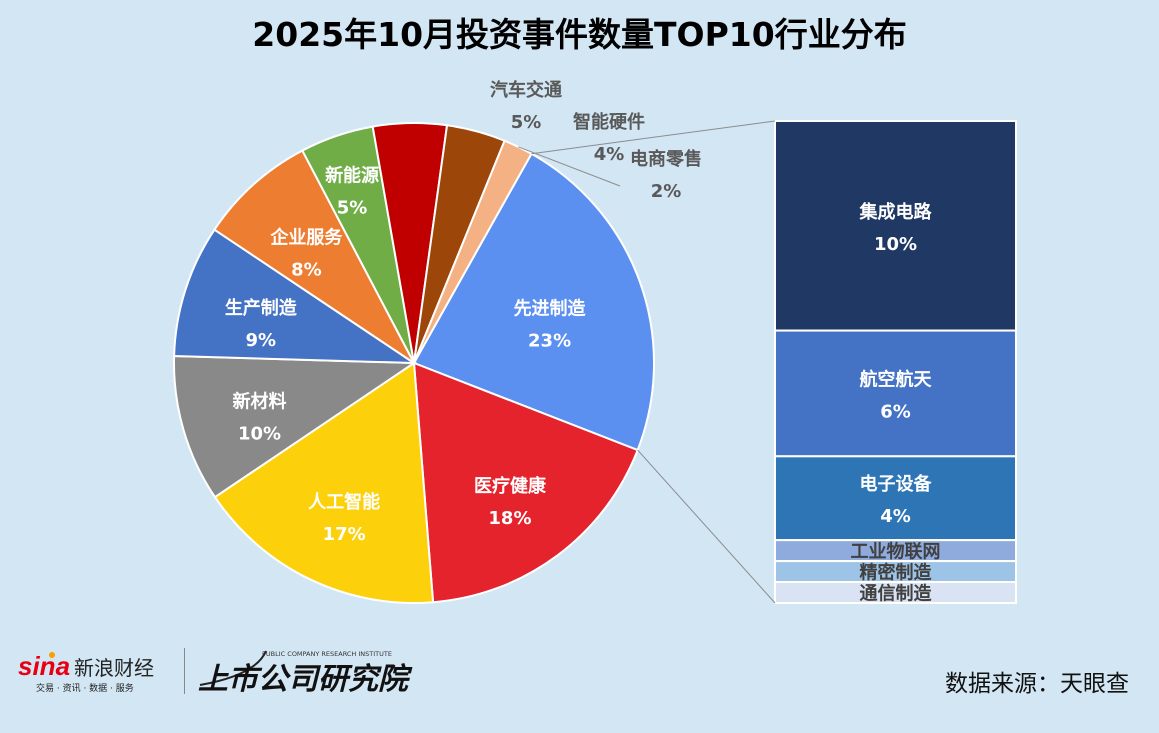 Image resolution: width=1159 pixels, height=733 pixels. What do you see at coordinates (550, 308) in the screenshot?
I see `slice-label-先进制造: 先进制造` at bounding box center [550, 308].